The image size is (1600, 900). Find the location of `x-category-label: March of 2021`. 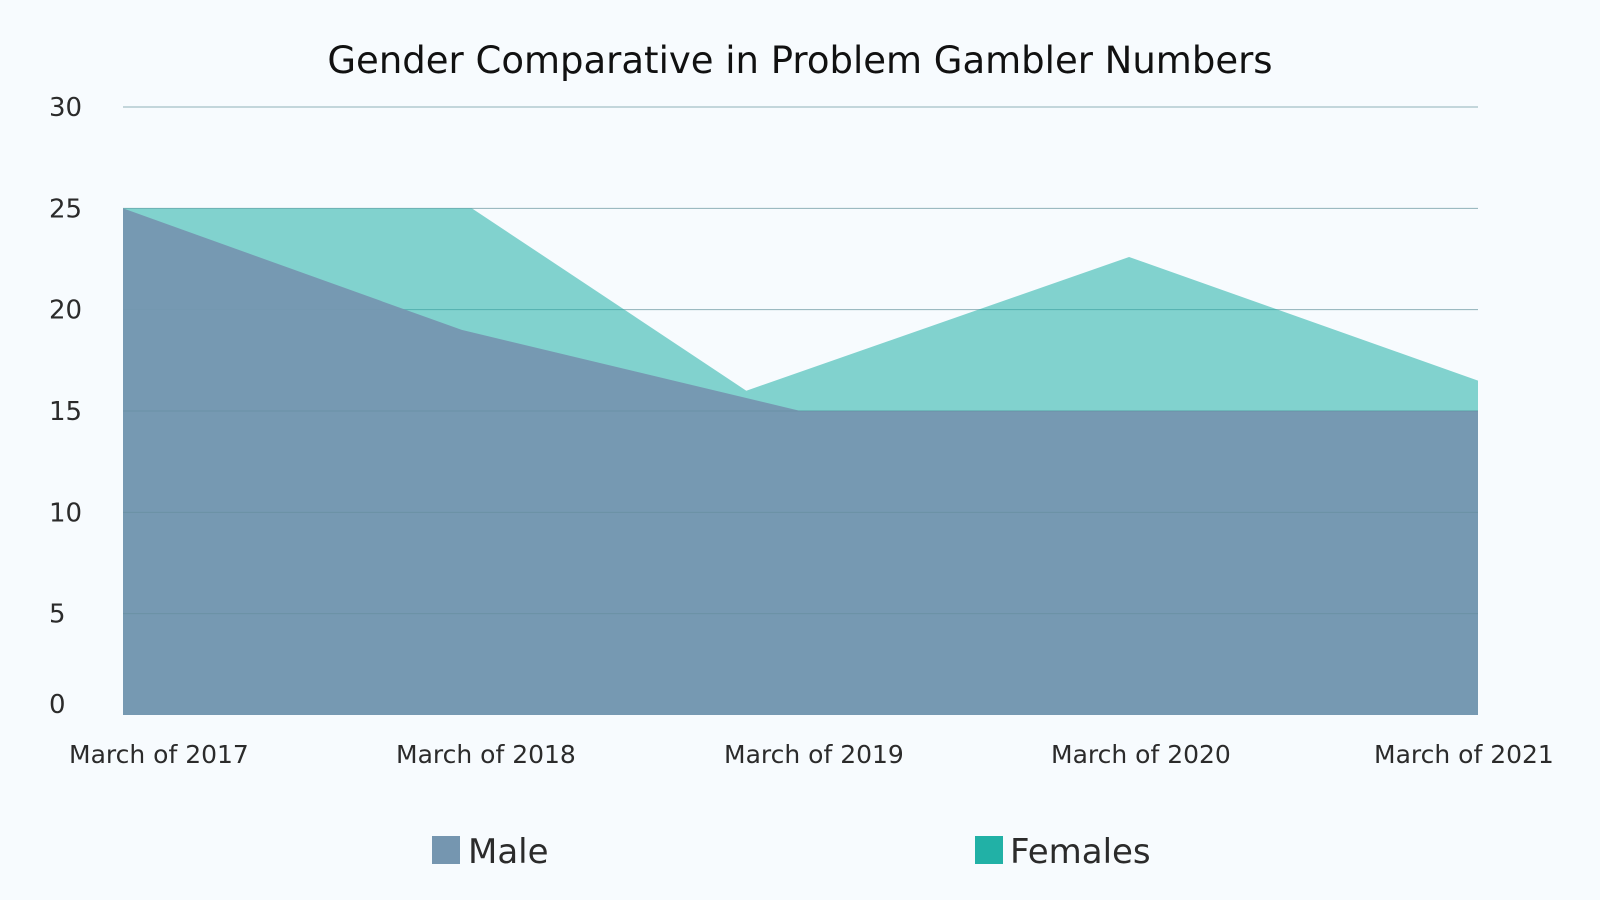

x-category-label: March of 2021 is located at coordinates (1464, 754).